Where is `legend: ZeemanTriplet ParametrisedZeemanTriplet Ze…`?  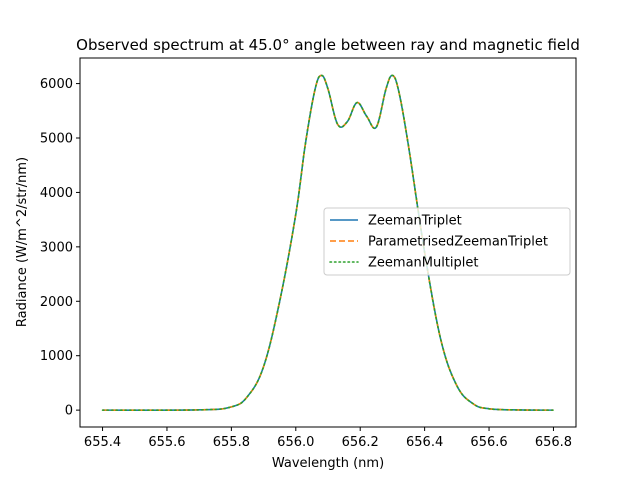 legend: ZeemanTriplet ParametrisedZeemanTriplet Ze… is located at coordinates (447, 241).